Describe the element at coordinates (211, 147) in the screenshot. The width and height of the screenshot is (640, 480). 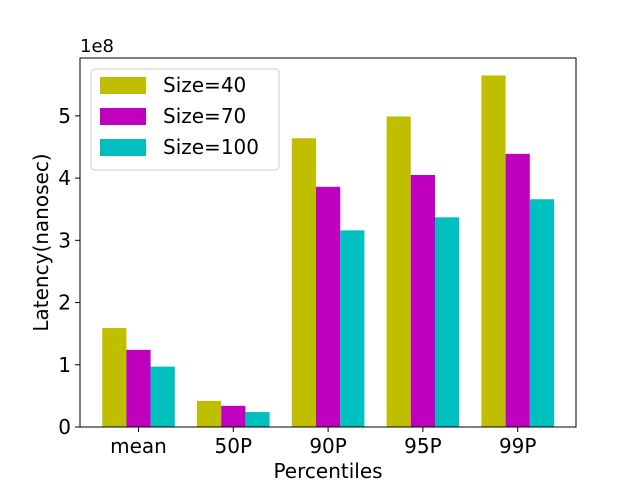
I see `legend-label: Size=100` at that location.